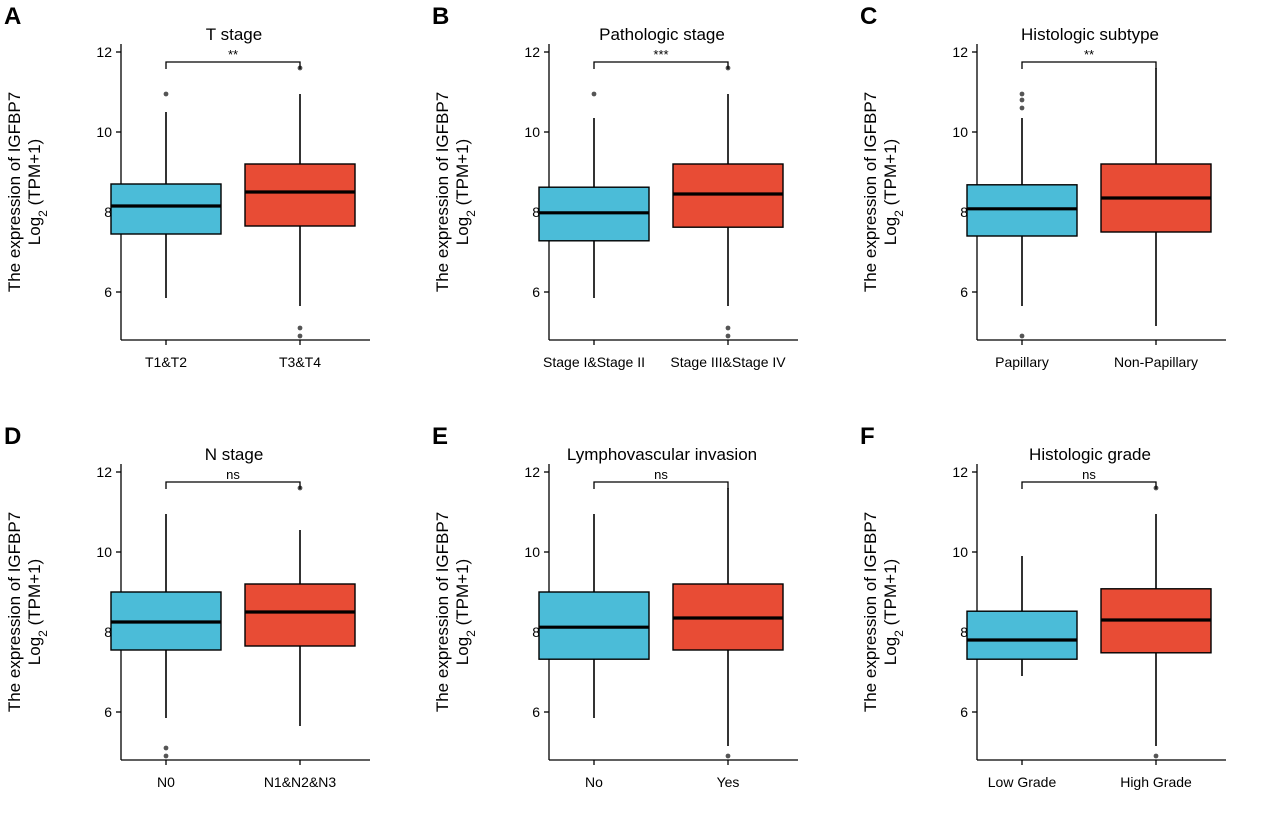  I want to click on panel-letter: D, so click(12, 436).